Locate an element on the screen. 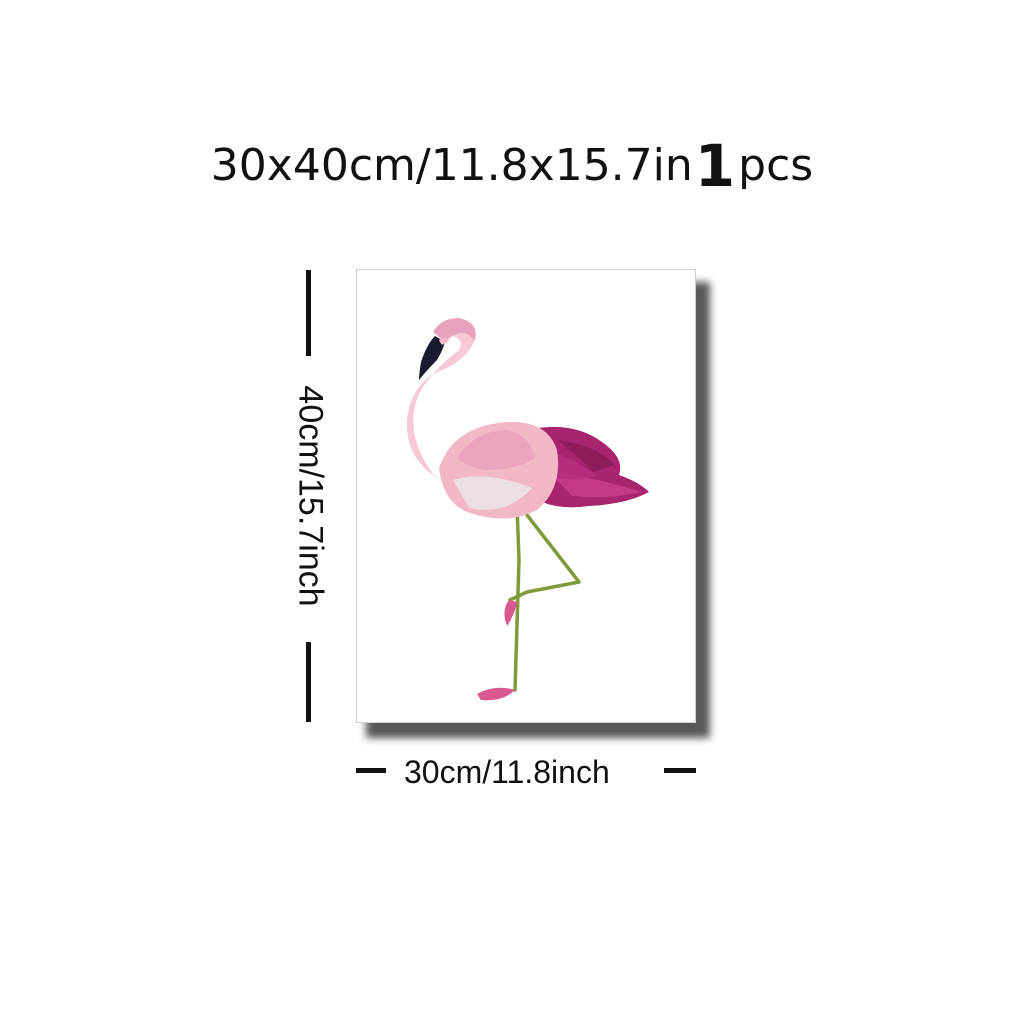  size-title: 30x40cm/11.8x15.7in1pcs is located at coordinates (512, 166).